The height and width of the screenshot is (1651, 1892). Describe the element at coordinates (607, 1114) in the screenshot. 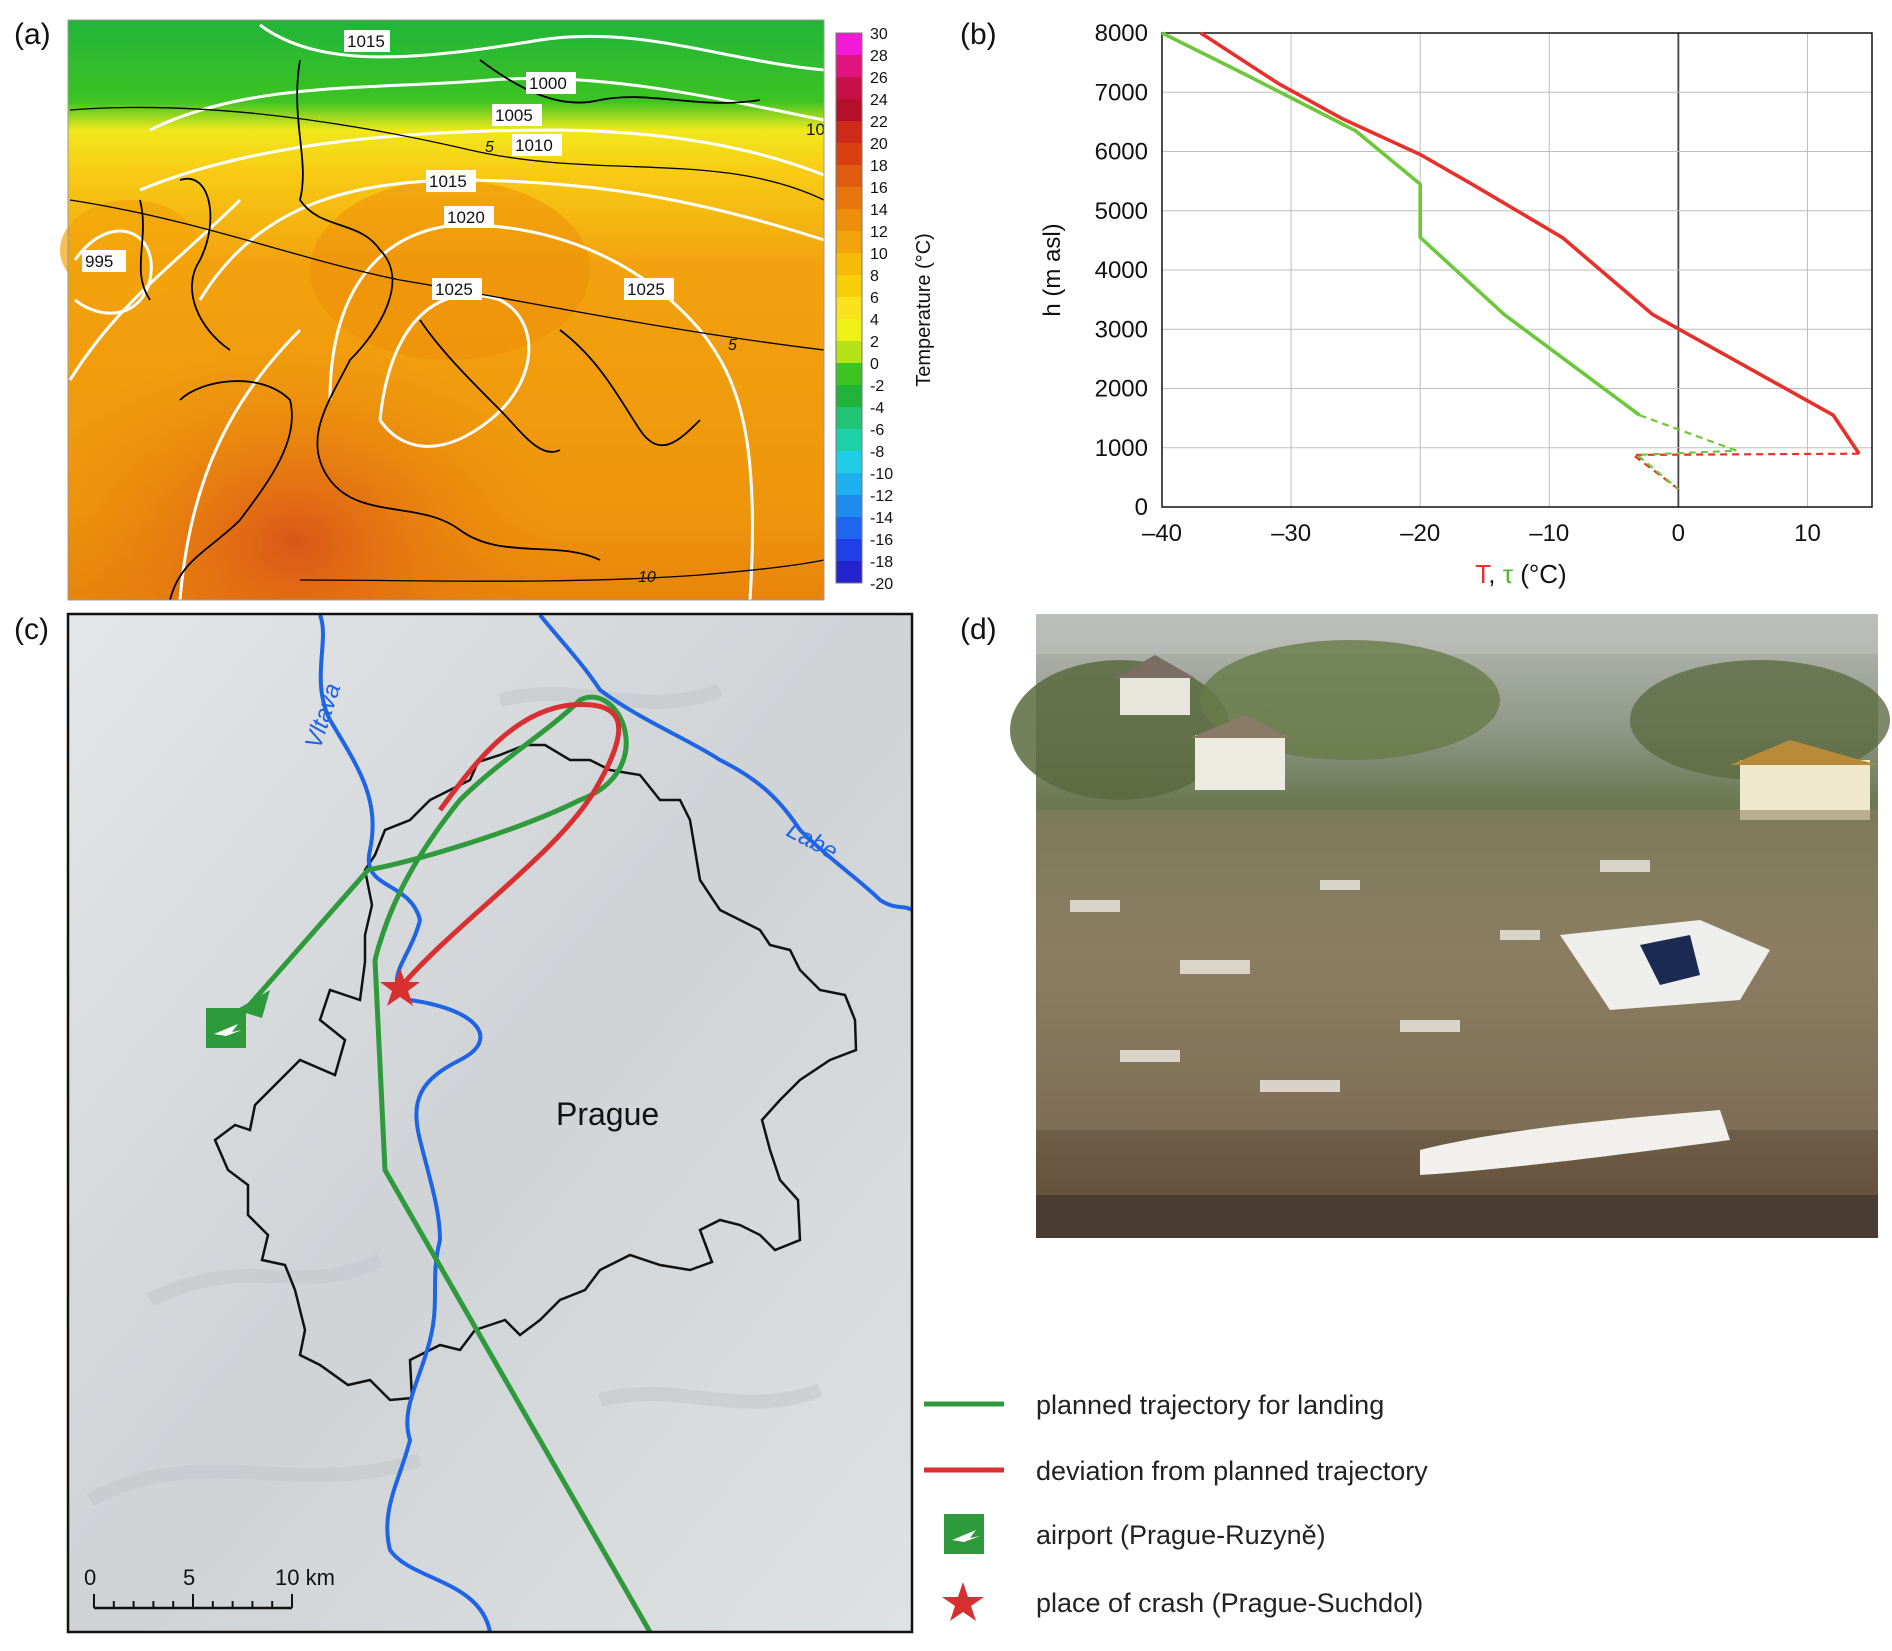

I see `city-label-prague: Prague` at that location.